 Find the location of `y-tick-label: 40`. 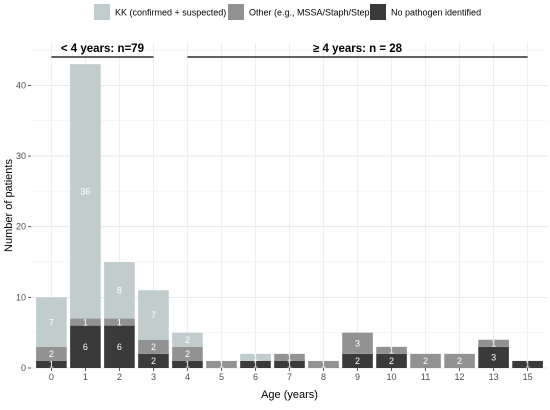

y-tick-label: 40 is located at coordinates (21, 85).